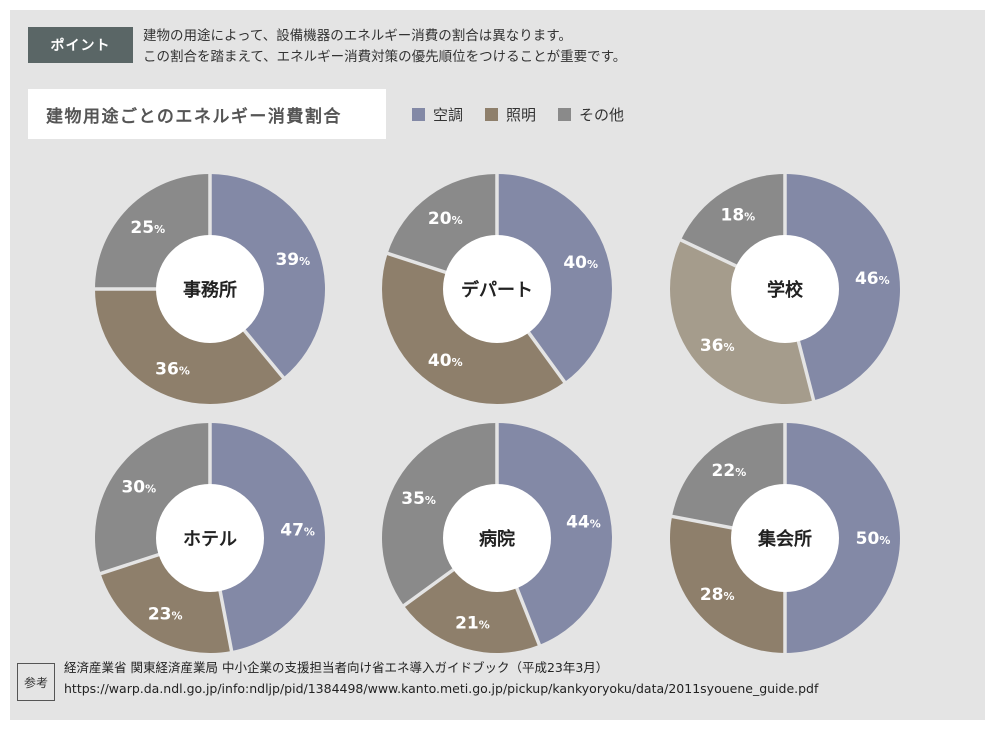  What do you see at coordinates (565, 114) in the screenshot?
I see `legend-swatch-other` at bounding box center [565, 114].